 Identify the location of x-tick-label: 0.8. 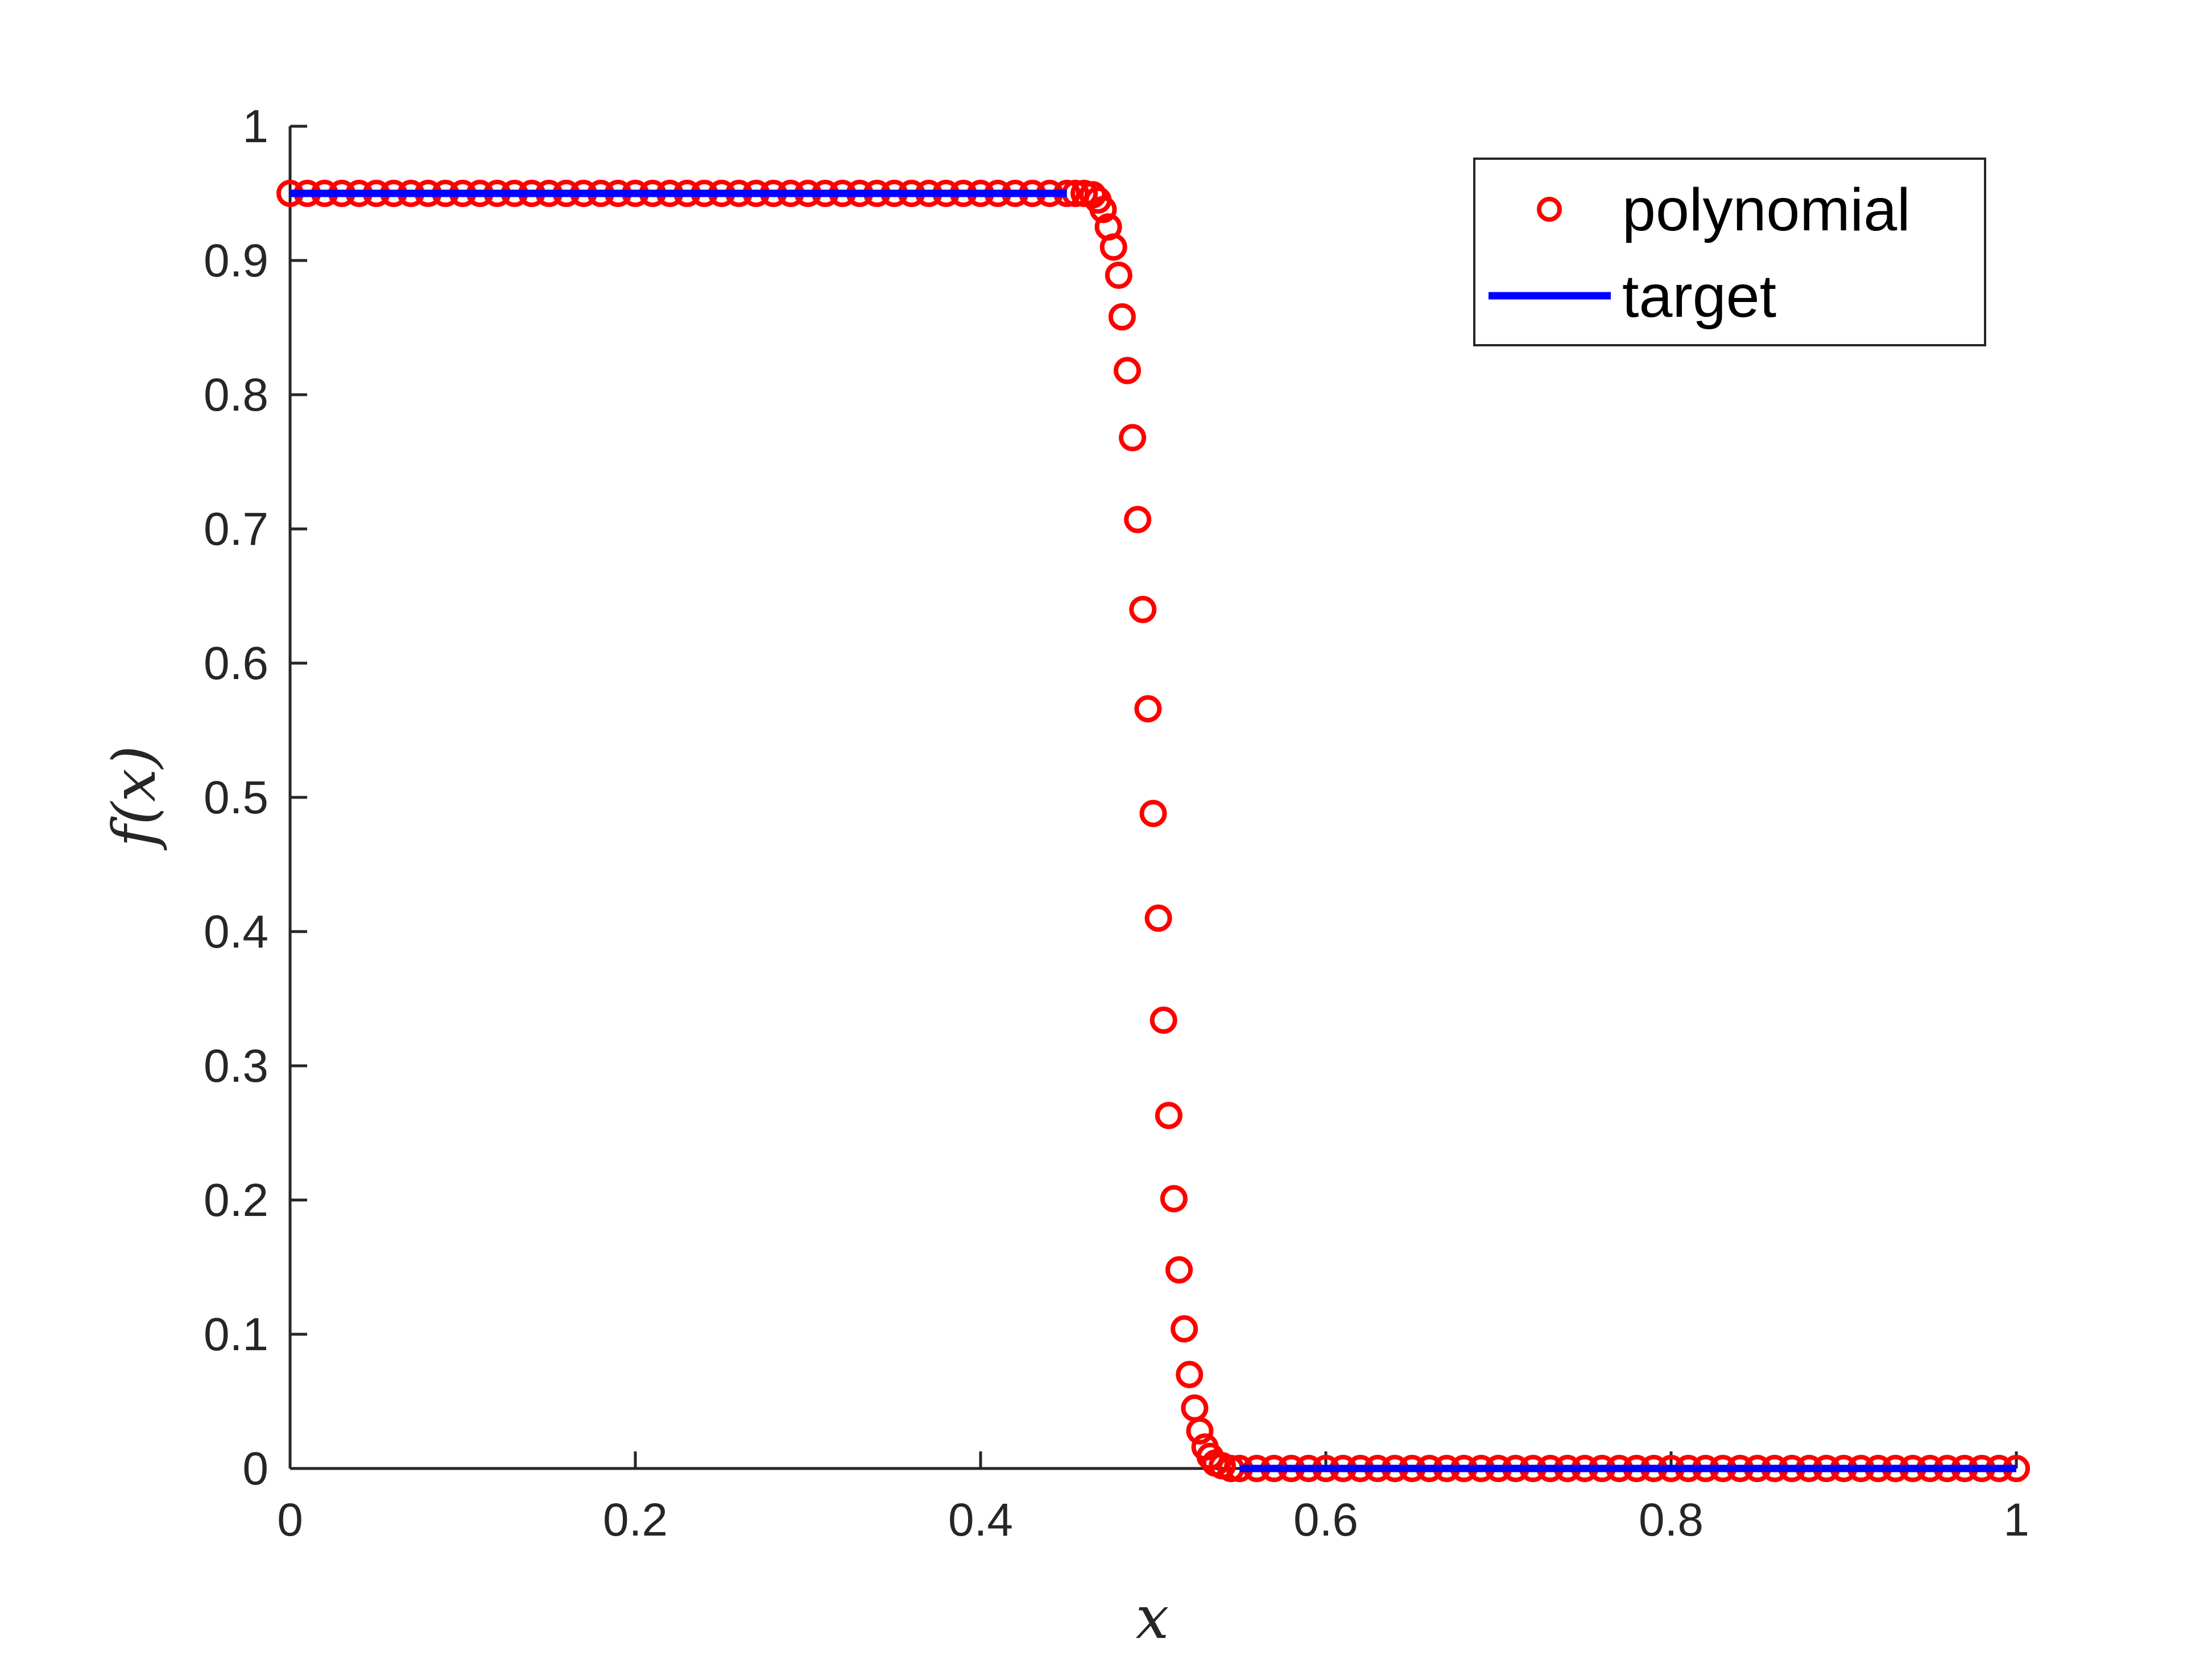
(1671, 1520).